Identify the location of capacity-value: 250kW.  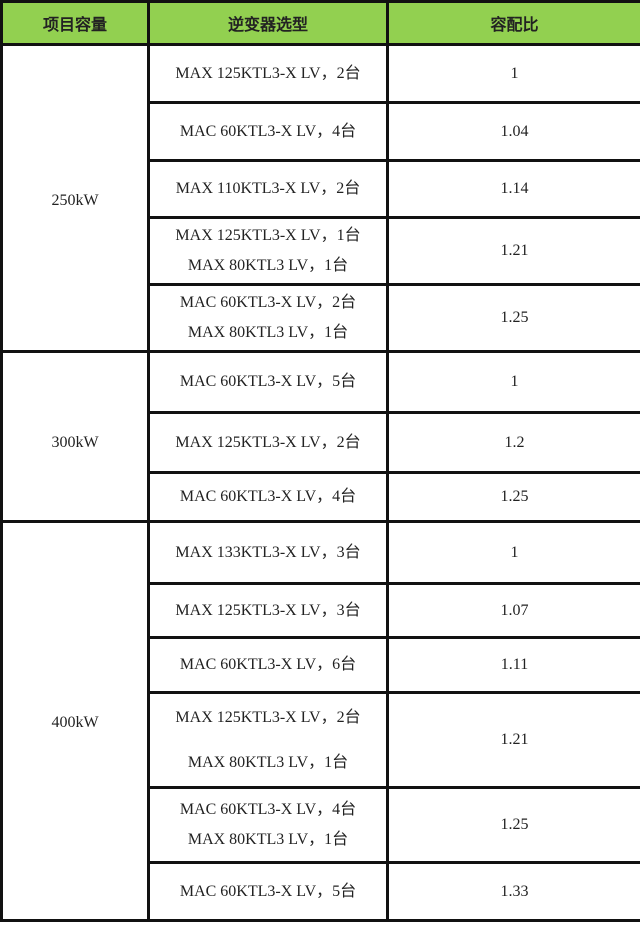
(75, 200).